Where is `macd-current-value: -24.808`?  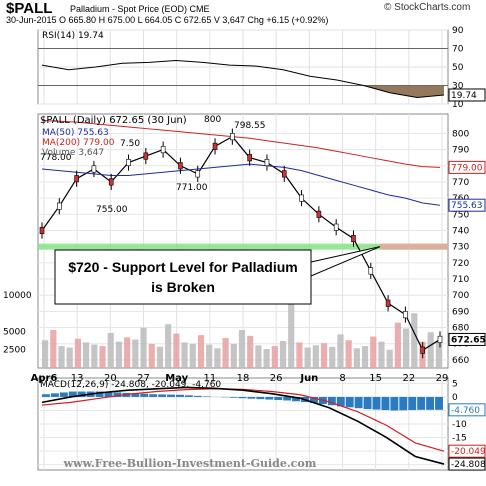 macd-current-value: -24.808 is located at coordinates (468, 465).